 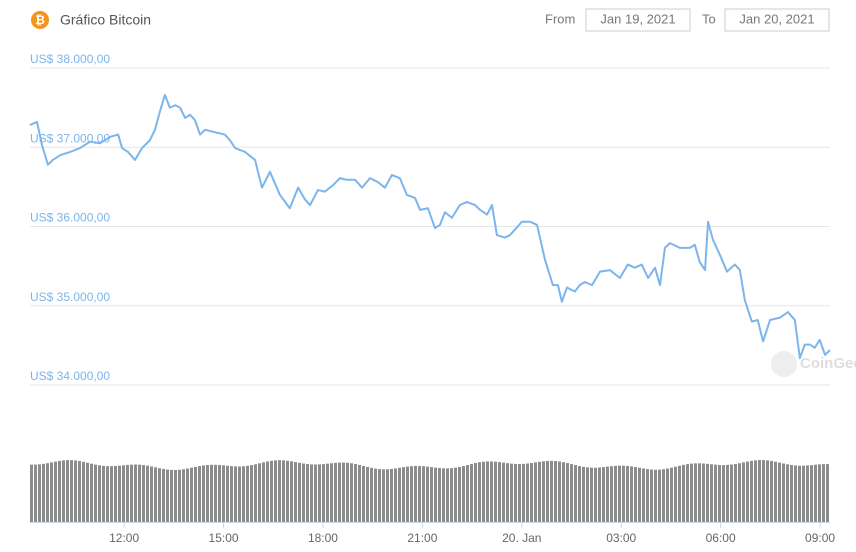 What do you see at coordinates (621, 538) in the screenshot?
I see `x-tick-label: 03:00` at bounding box center [621, 538].